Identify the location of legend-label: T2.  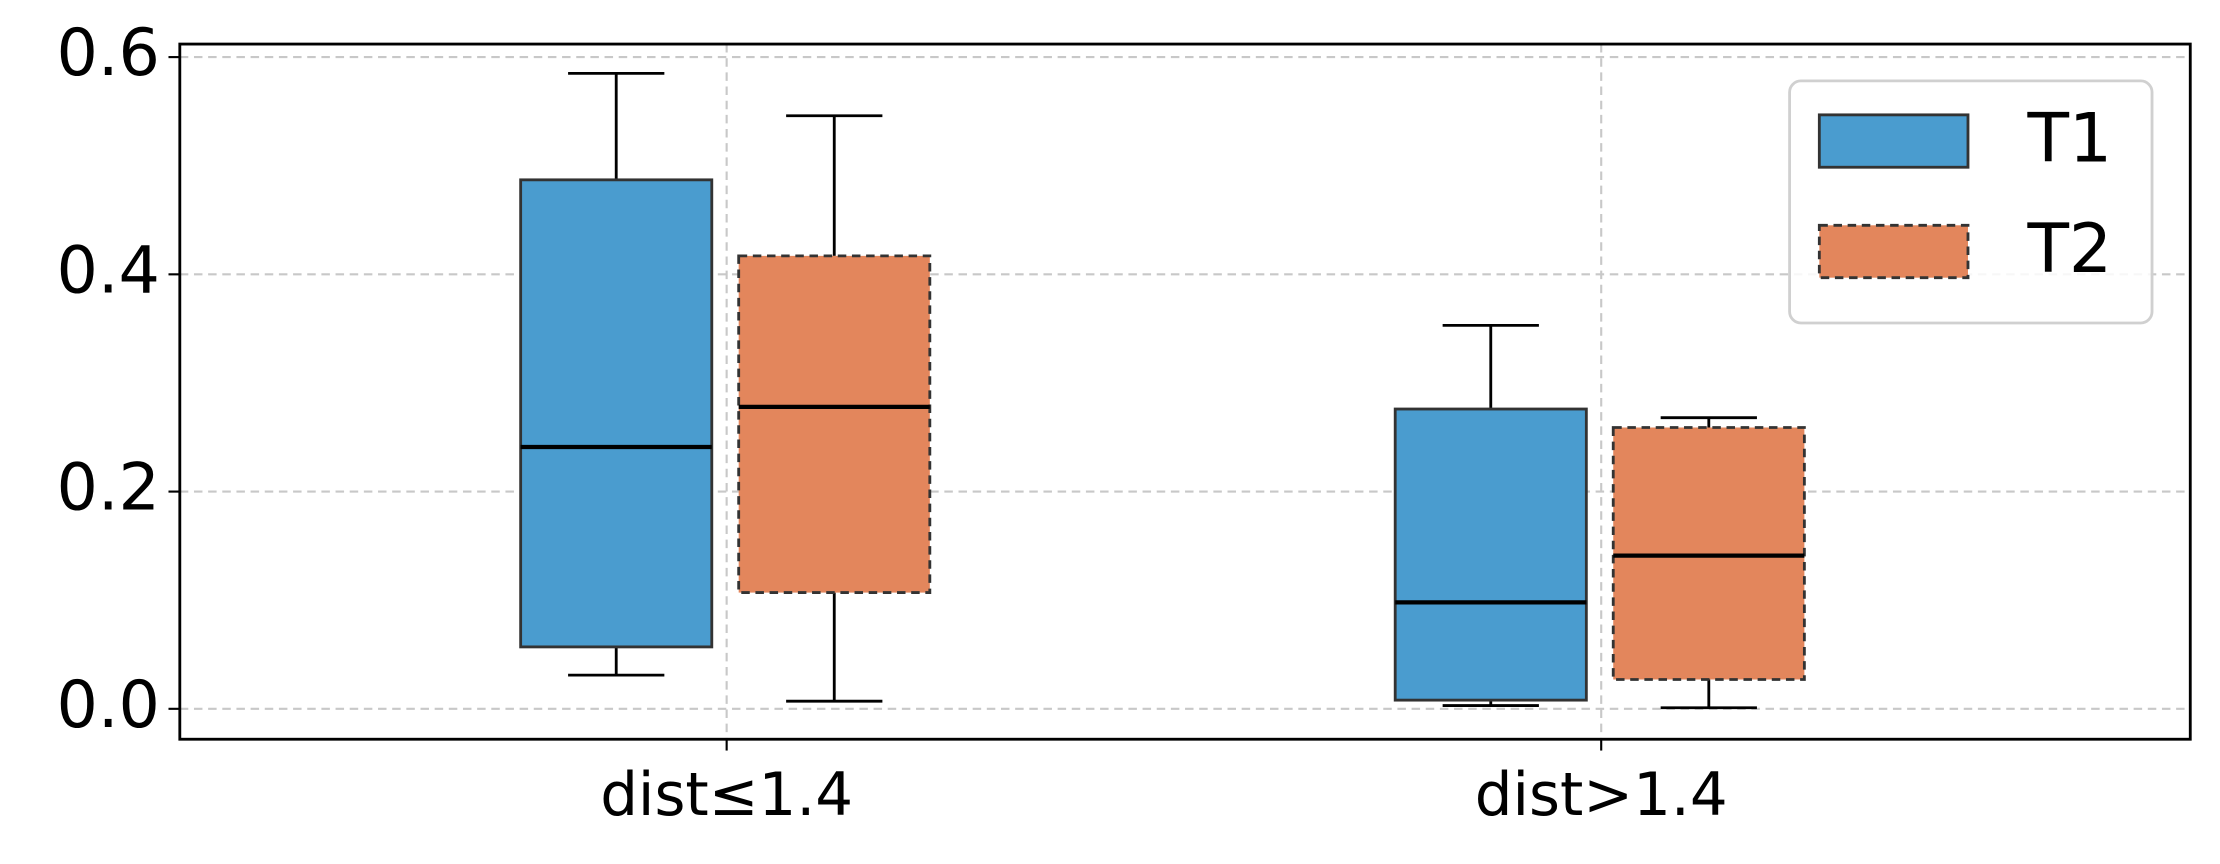
(2069, 249).